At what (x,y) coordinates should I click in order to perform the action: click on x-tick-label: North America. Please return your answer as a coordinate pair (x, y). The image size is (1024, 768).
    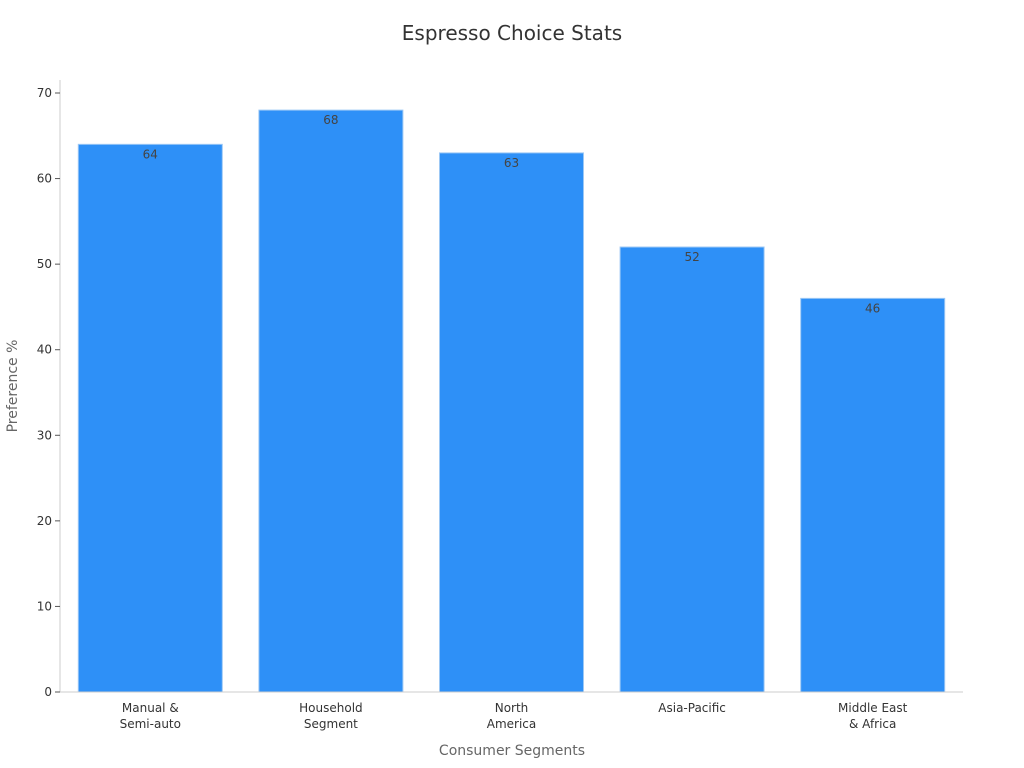
    Looking at the image, I should click on (512, 716).